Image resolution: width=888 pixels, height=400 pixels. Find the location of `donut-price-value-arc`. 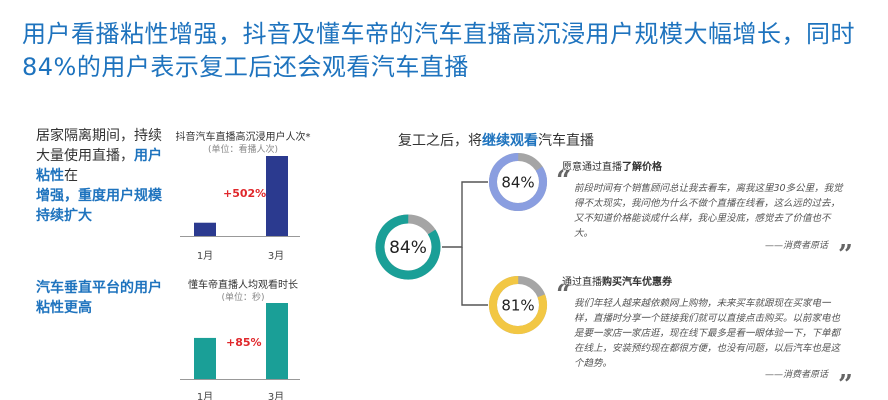

donut-price-value-arc is located at coordinates (518, 182).